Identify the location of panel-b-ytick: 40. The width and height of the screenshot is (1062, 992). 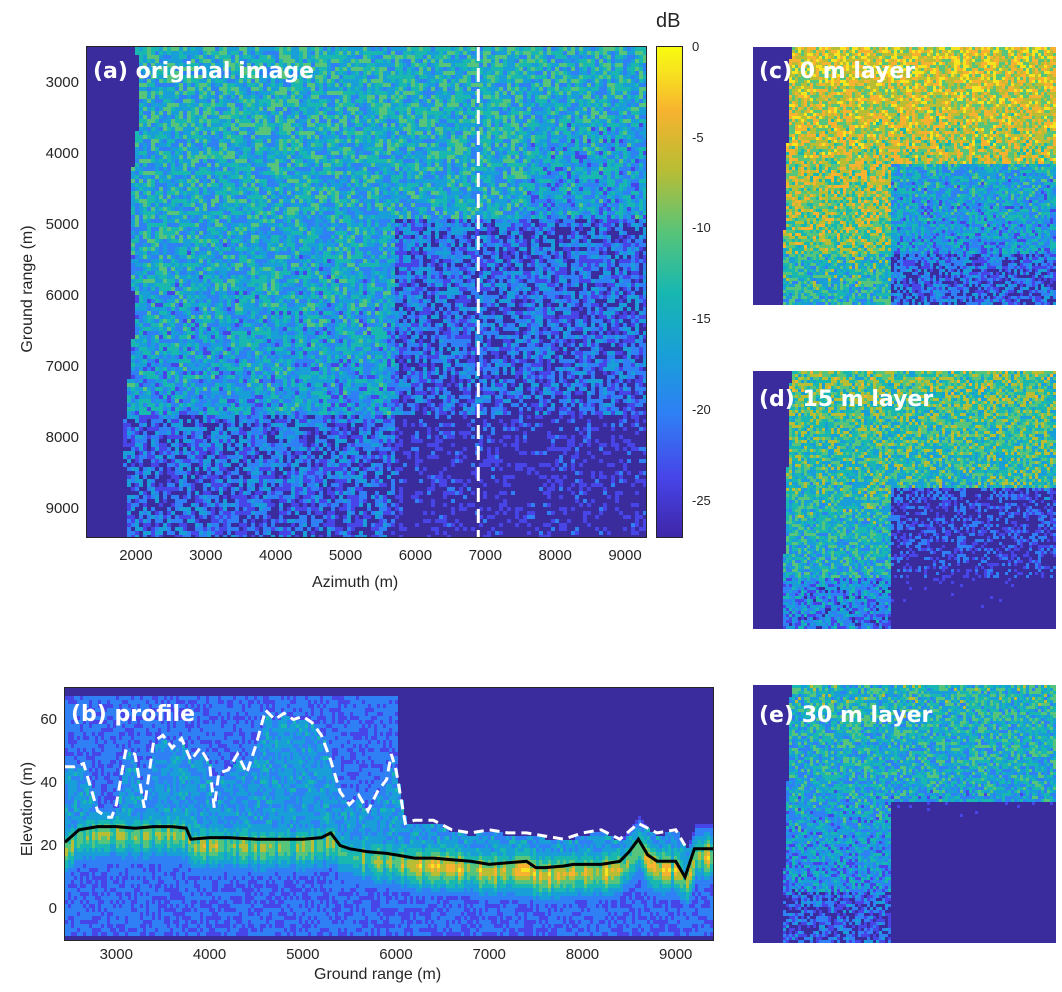
(28, 782).